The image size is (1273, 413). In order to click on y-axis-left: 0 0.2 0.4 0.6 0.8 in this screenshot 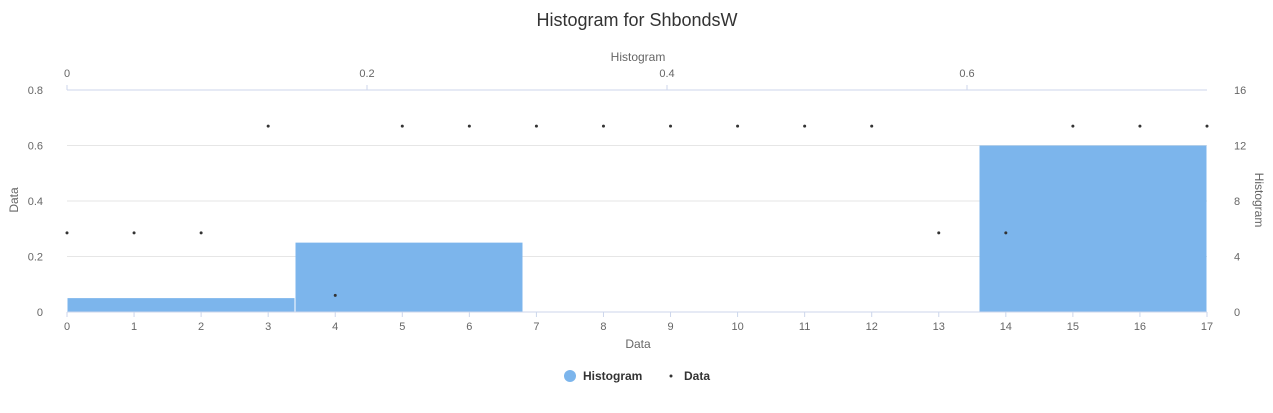, I will do `click(35, 202)`.